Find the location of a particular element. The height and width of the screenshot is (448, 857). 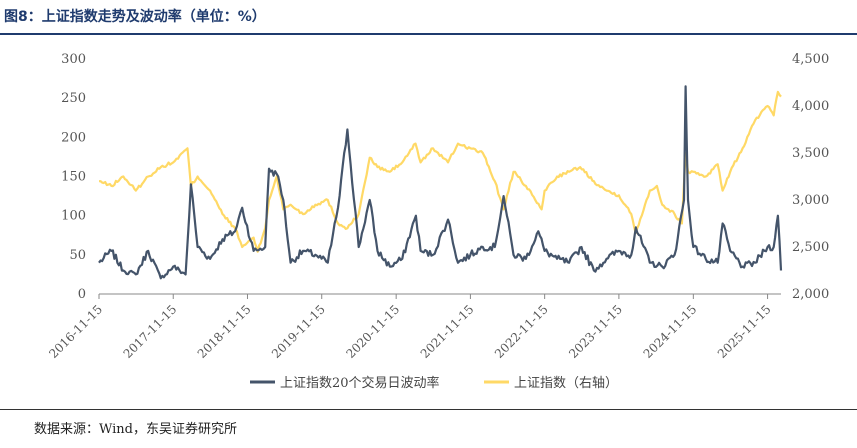

left-axis-ticks: 0 50 100 150 200 250 300 is located at coordinates (73, 177).